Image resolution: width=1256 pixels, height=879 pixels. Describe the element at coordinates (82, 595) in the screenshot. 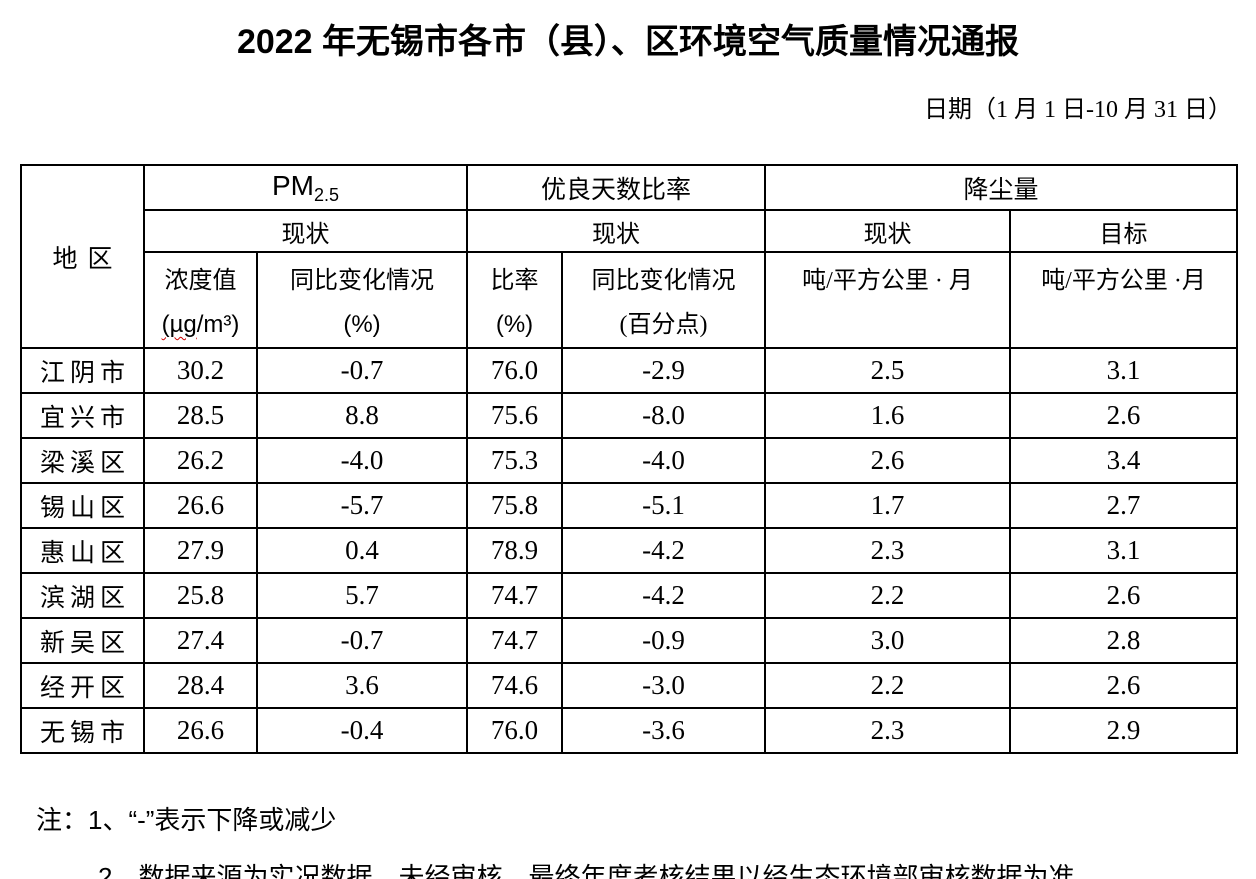

I see `region-cell: 滨湖区` at that location.